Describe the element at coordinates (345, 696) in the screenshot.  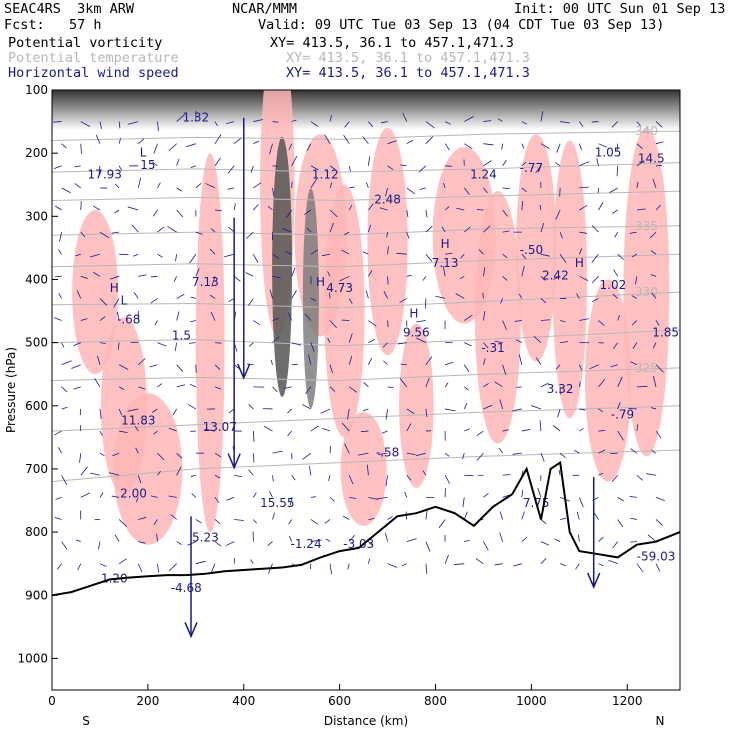
I see `x-axis: 0 200 400 600 800 1000 1200` at that location.